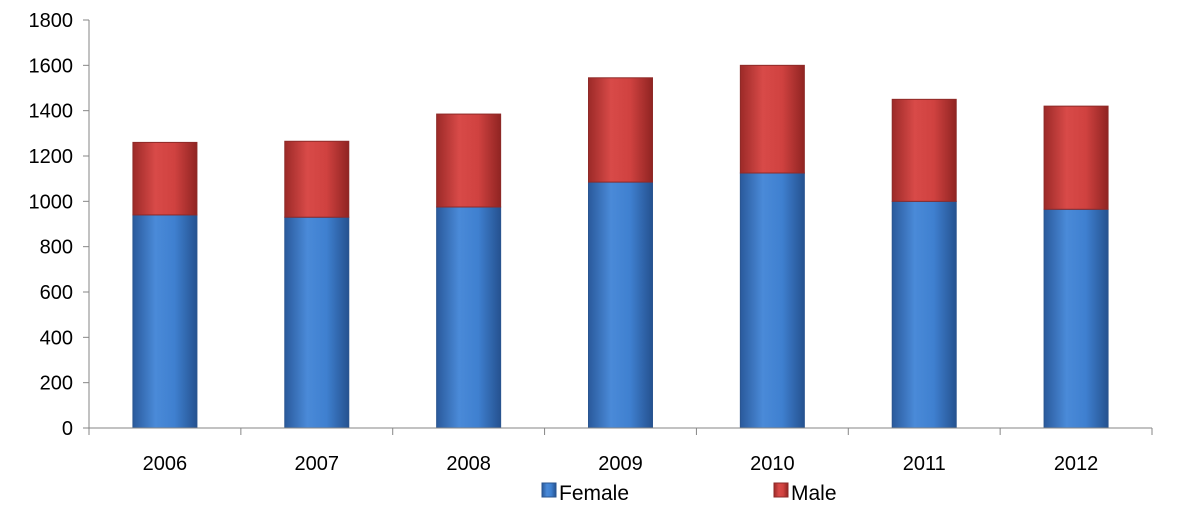 The height and width of the screenshot is (522, 1182). Describe the element at coordinates (1076, 157) in the screenshot. I see `bar-male-2012` at that location.